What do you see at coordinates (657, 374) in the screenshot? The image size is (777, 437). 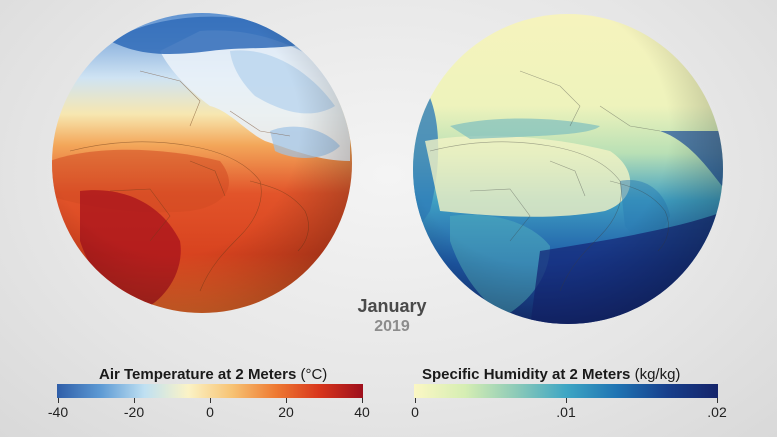 I see `humidity-legend-unit: (kg/kg)` at bounding box center [657, 374].